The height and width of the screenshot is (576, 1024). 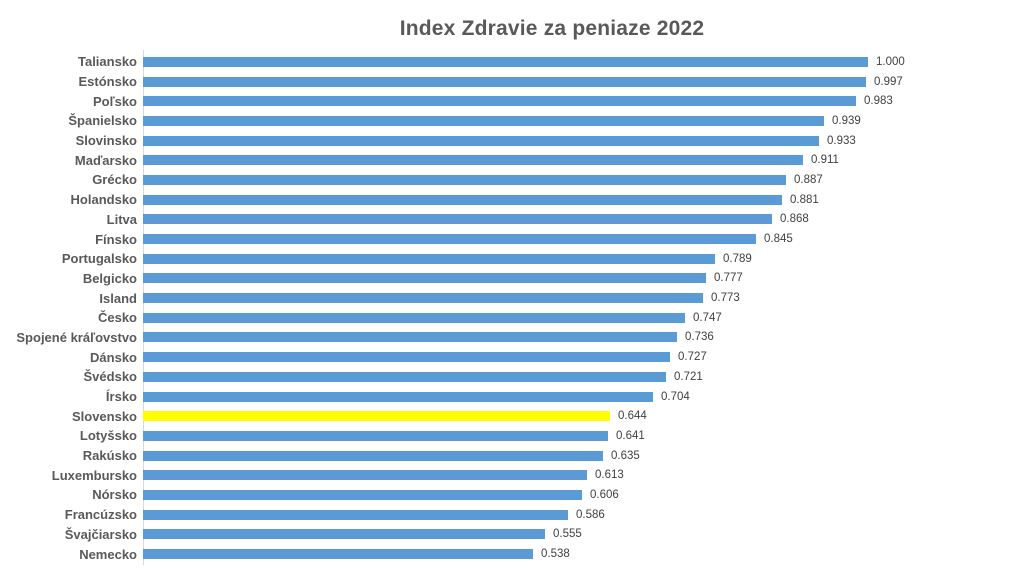 I want to click on category-label: Švédsko, so click(x=110, y=377).